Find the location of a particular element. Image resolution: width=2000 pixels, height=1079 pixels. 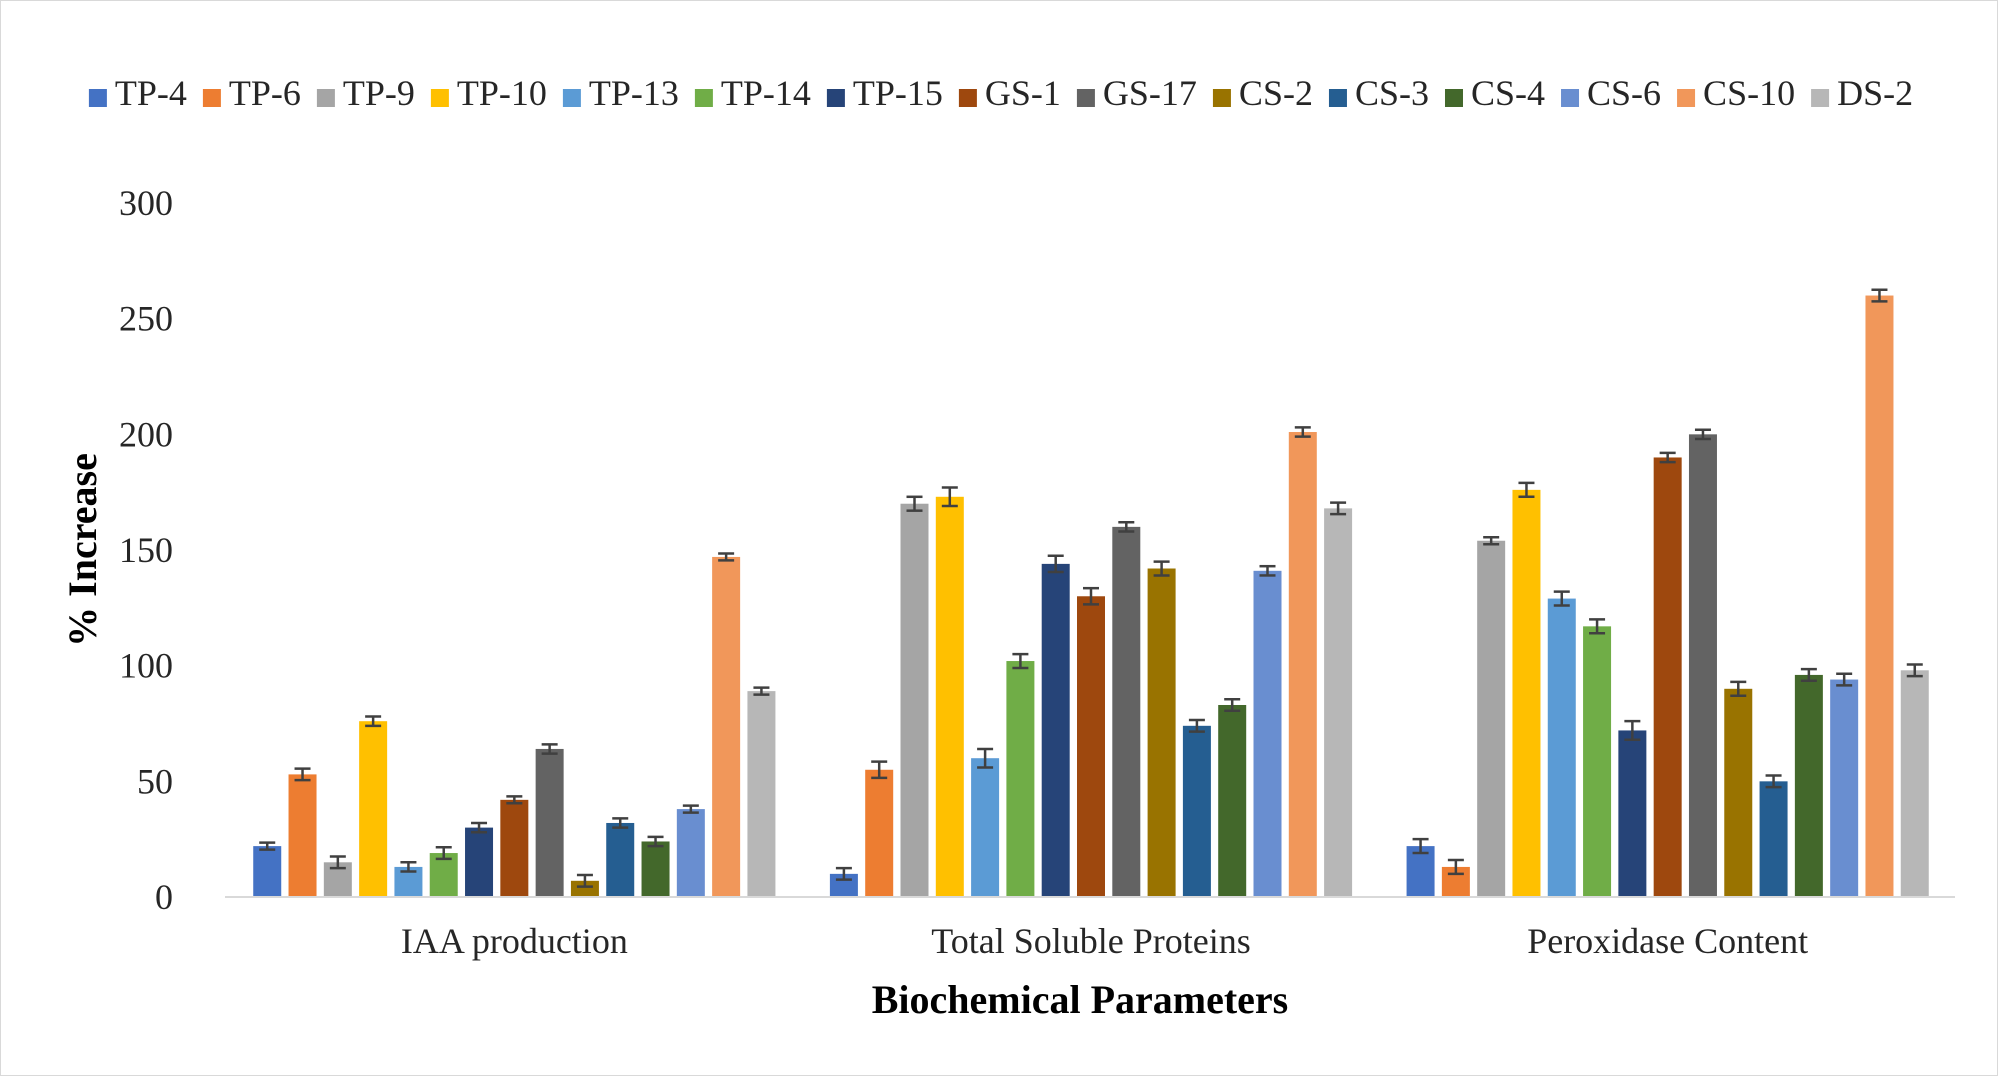

y-axis-title: % Increase is located at coordinates (82, 550).